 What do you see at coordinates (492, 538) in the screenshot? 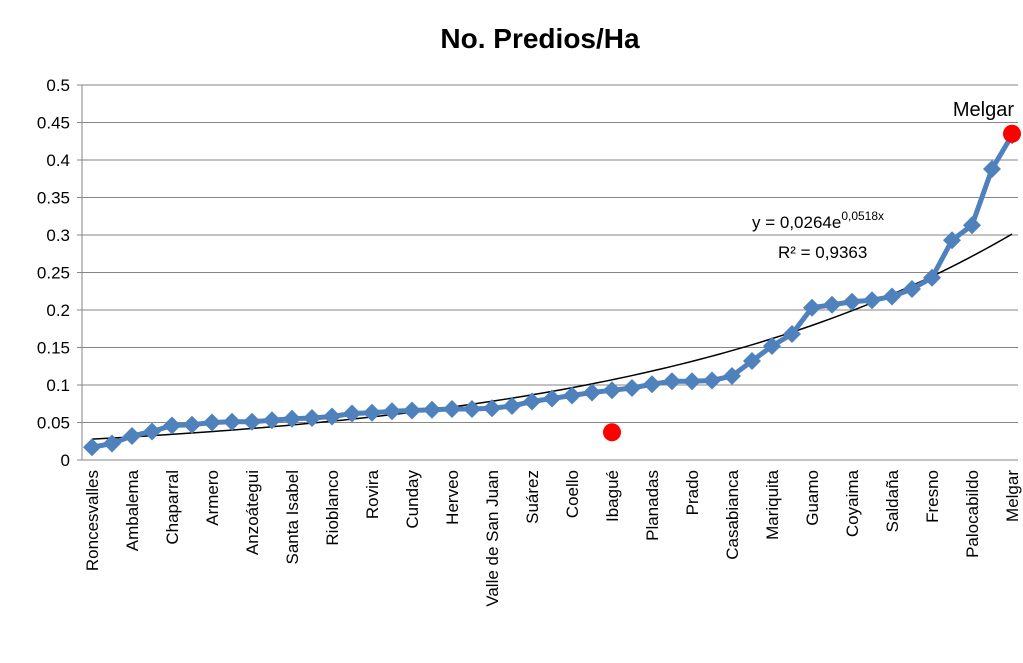
I see `x-tick-label: Valle de San Juan` at bounding box center [492, 538].